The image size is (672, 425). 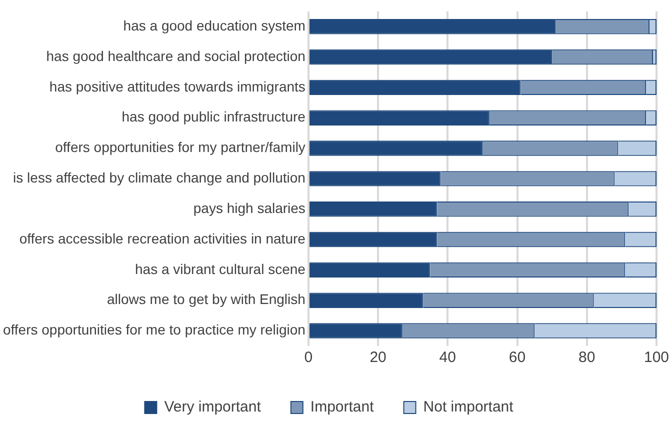 I want to click on x-tick-label: 40, so click(x=447, y=357).